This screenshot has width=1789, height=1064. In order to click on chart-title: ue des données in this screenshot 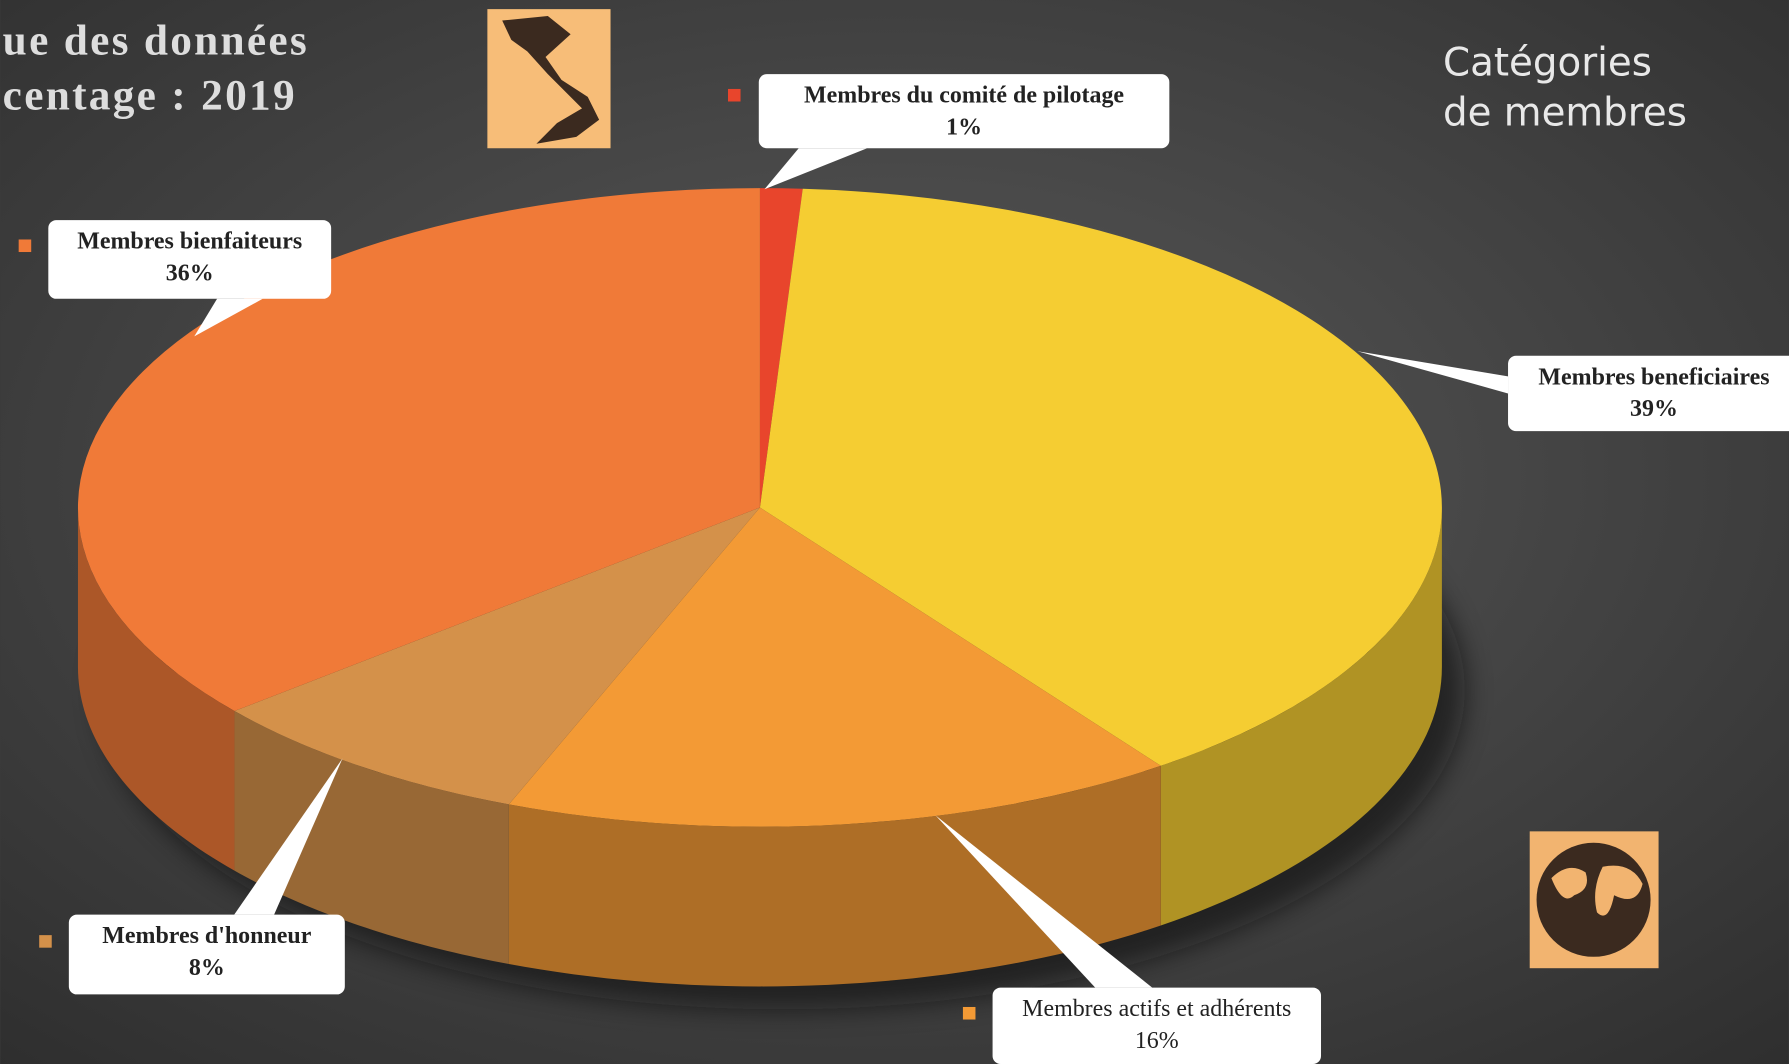, I will do `click(156, 41)`.